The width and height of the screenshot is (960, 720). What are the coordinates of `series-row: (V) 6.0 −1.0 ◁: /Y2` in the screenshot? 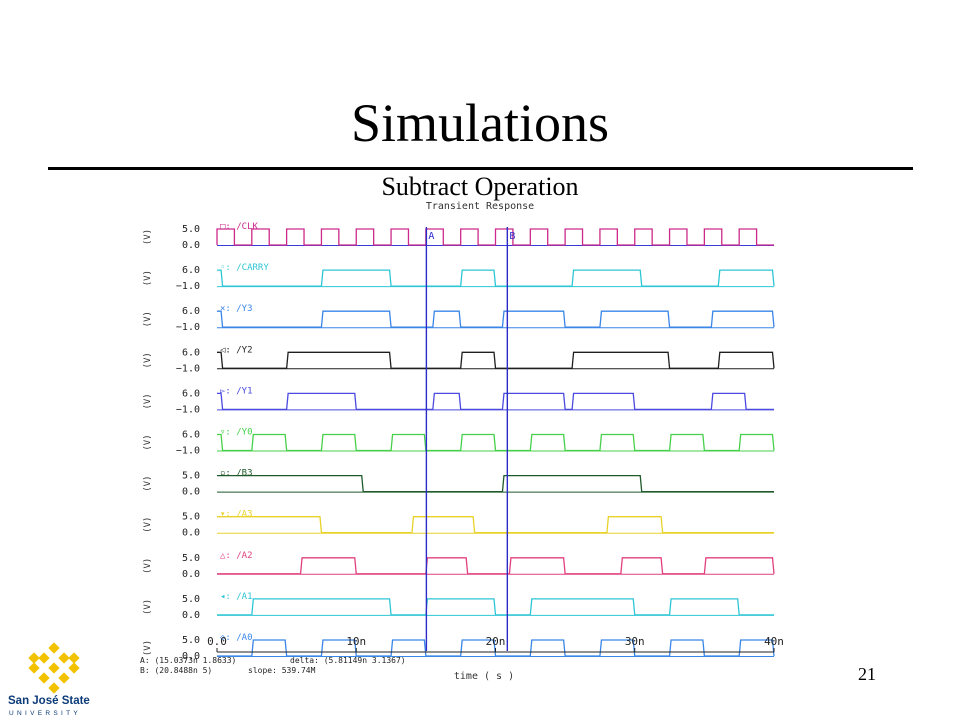 It's located at (459, 359).